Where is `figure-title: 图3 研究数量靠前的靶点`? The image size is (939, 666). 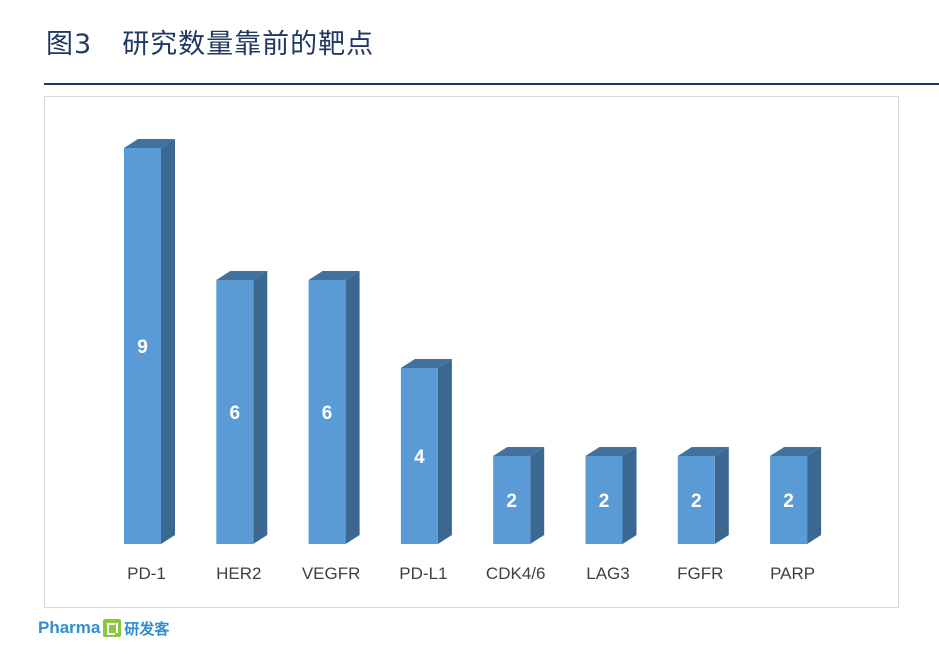
figure-title: 图3 研究数量靠前的靶点 is located at coordinates (210, 41).